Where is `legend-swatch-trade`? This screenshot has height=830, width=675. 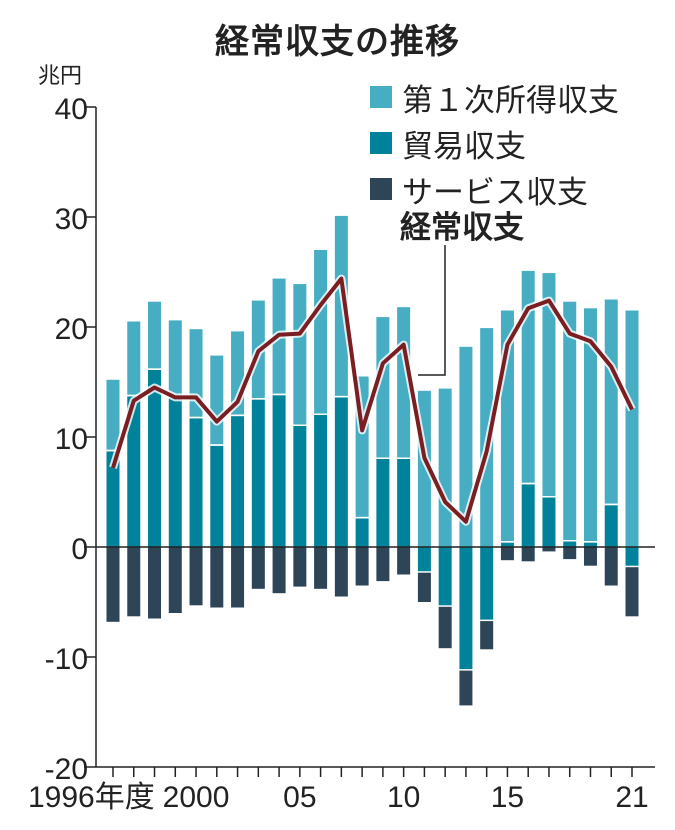
legend-swatch-trade is located at coordinates (381, 143).